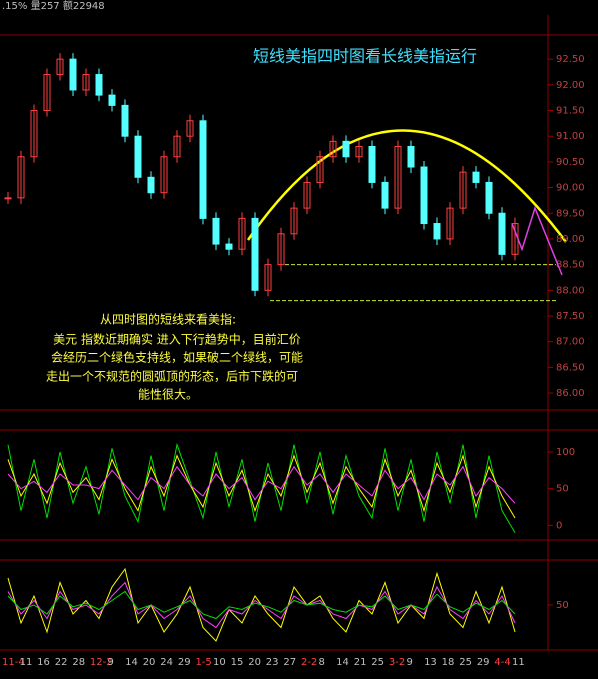 This screenshot has height=679, width=598. Describe the element at coordinates (570, 316) in the screenshot. I see `y-tick-label: 87.50` at that location.